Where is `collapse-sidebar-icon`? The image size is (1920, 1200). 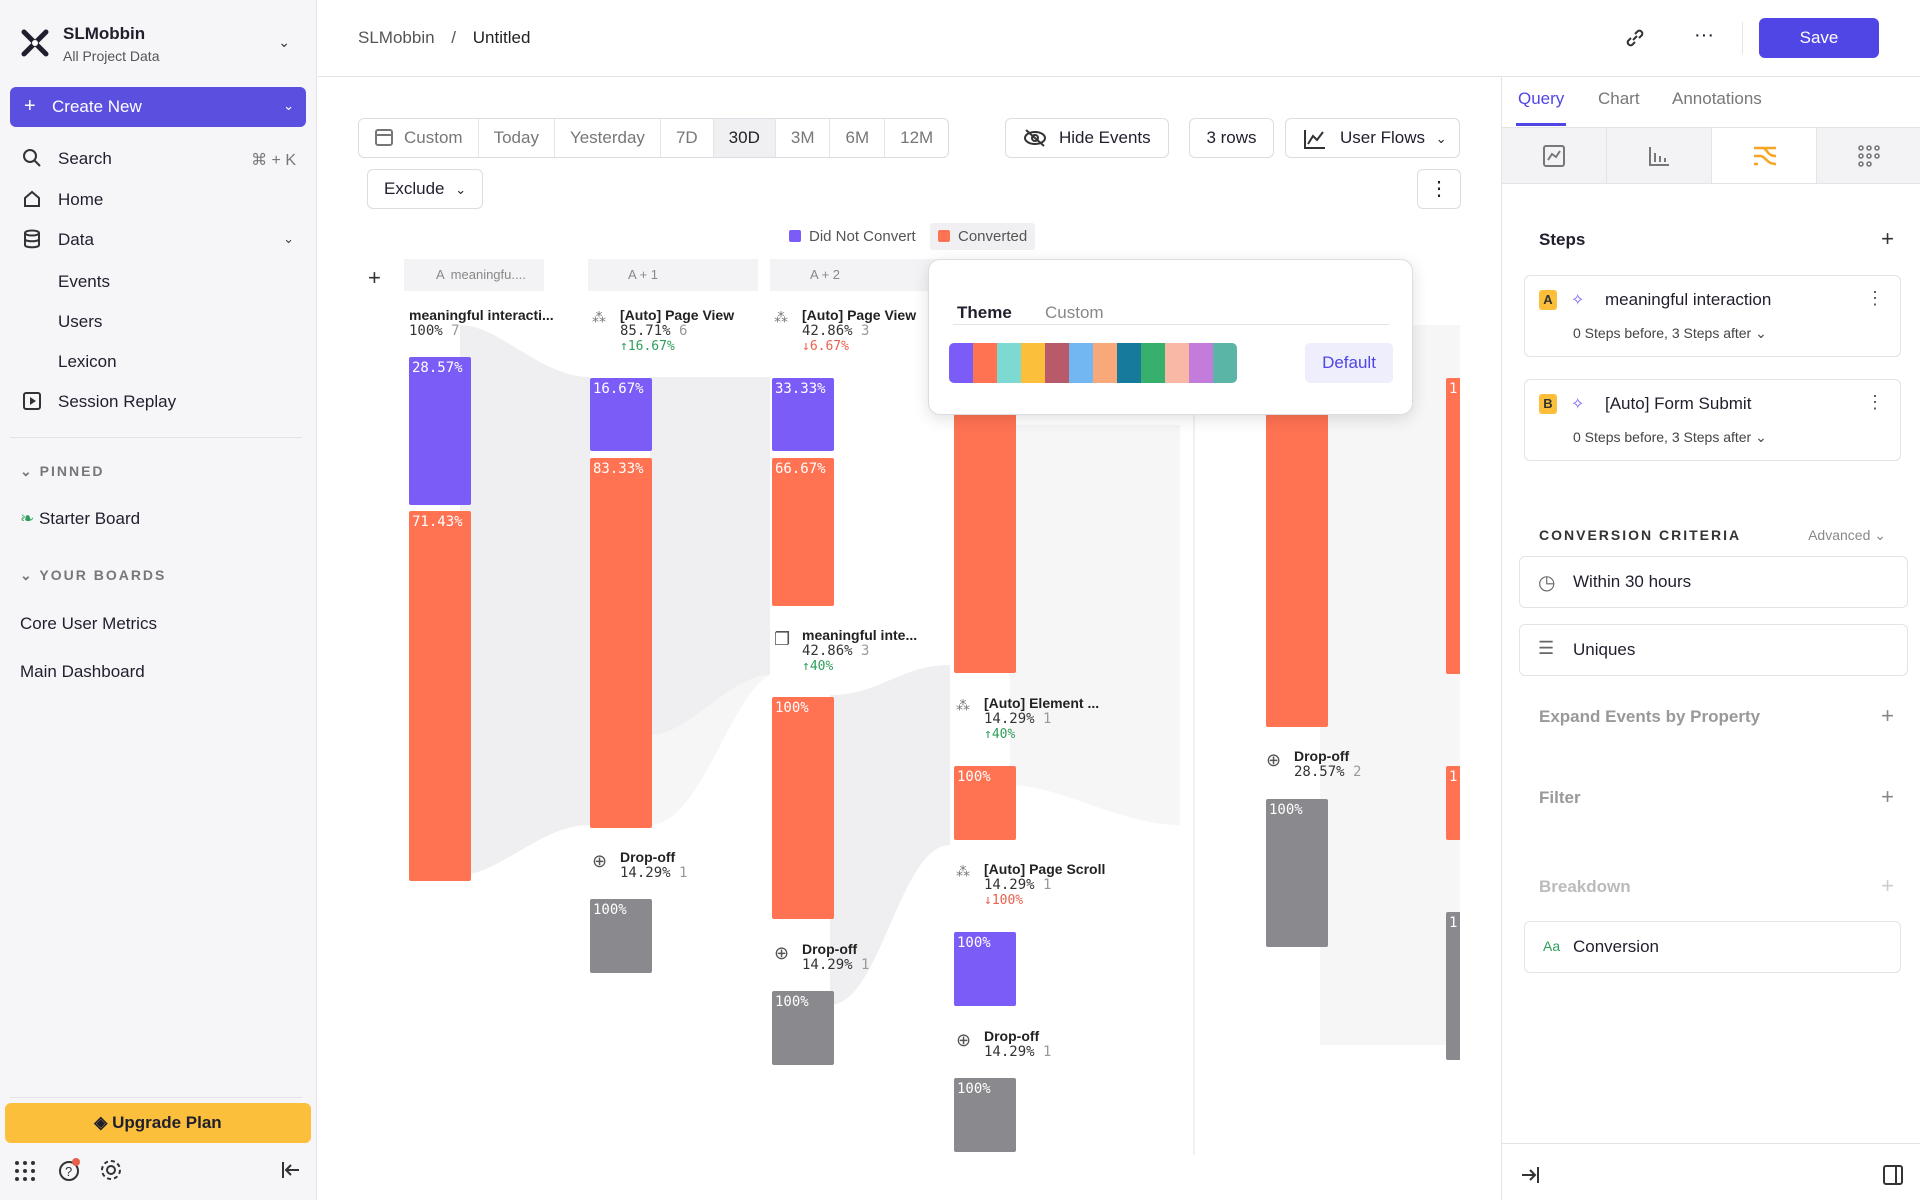
collapse-sidebar-icon is located at coordinates (291, 1170).